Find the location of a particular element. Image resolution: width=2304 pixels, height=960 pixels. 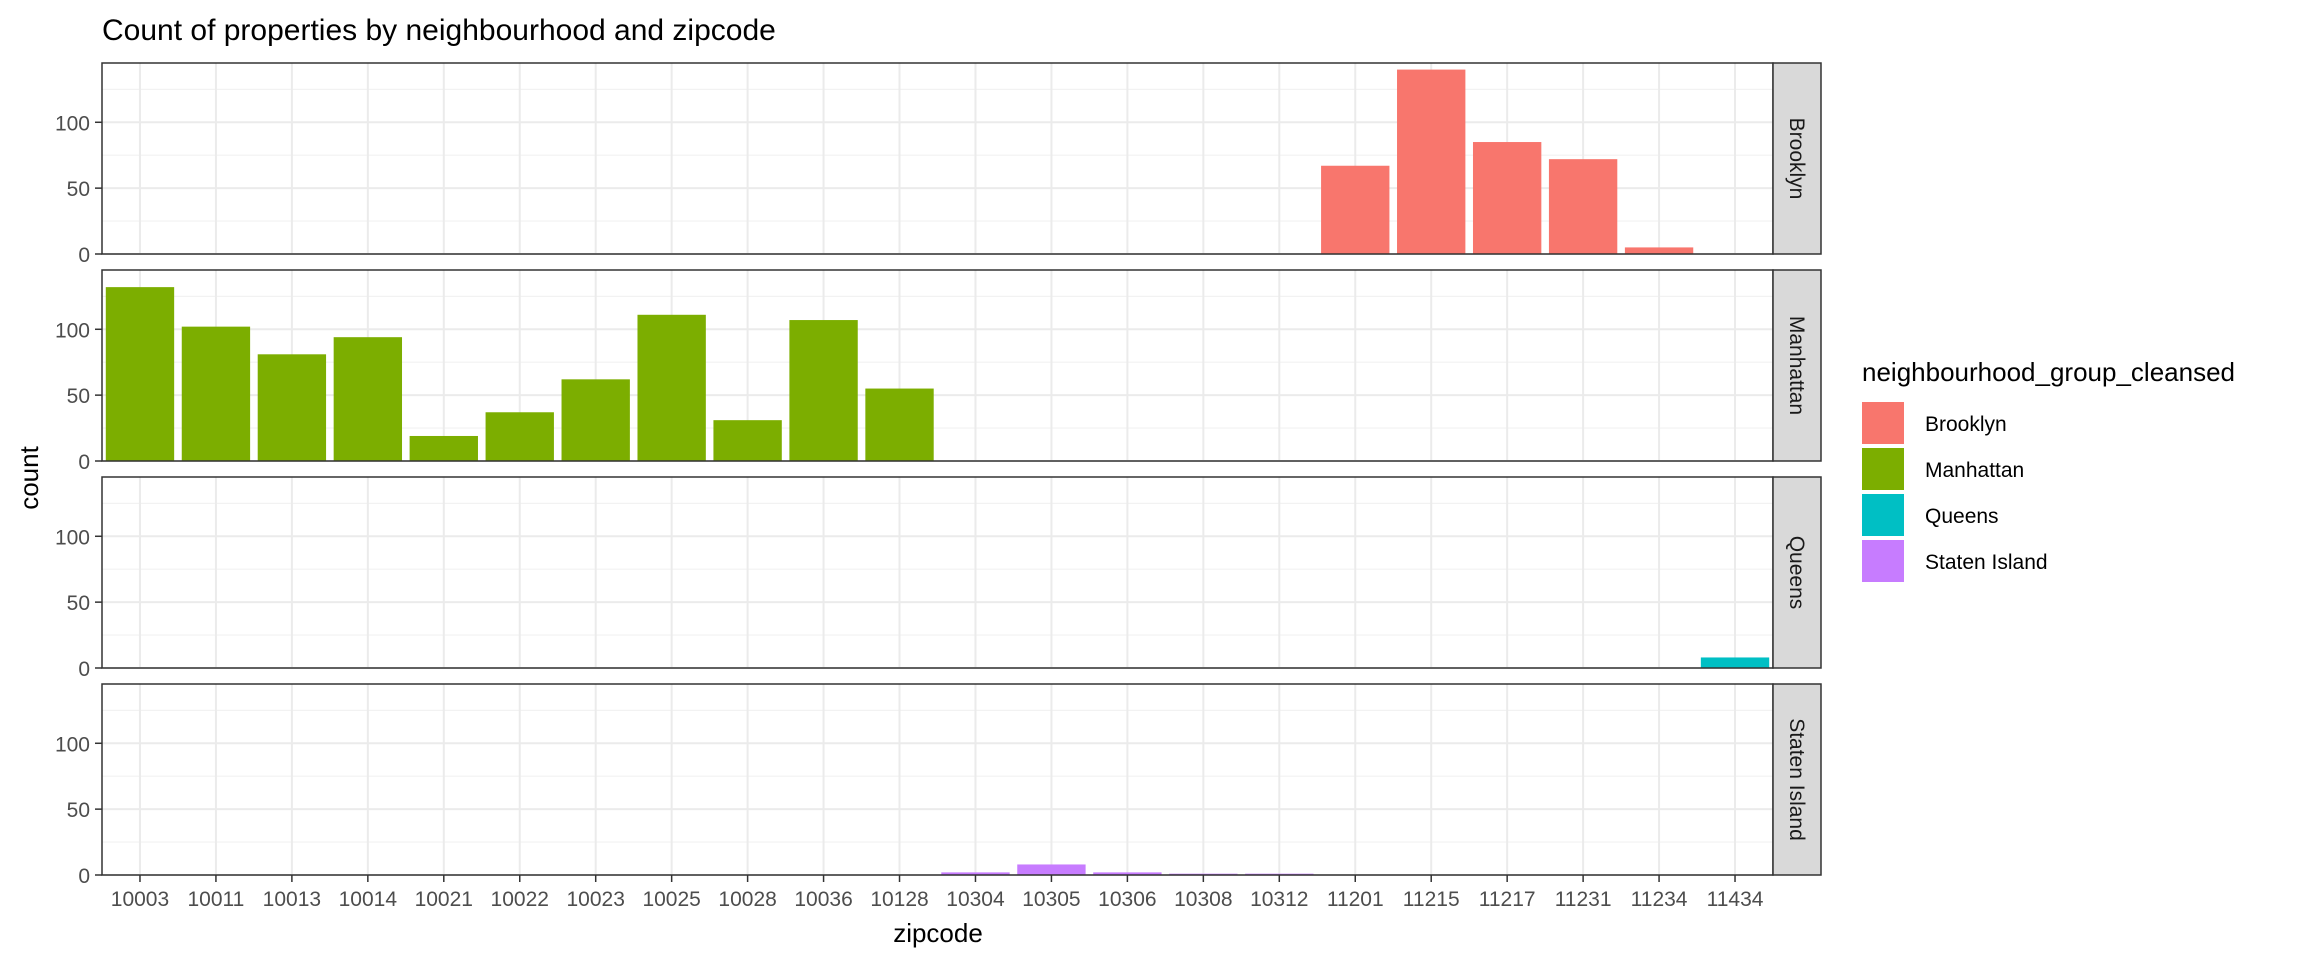

x-tick-label: 10011 is located at coordinates (216, 899).